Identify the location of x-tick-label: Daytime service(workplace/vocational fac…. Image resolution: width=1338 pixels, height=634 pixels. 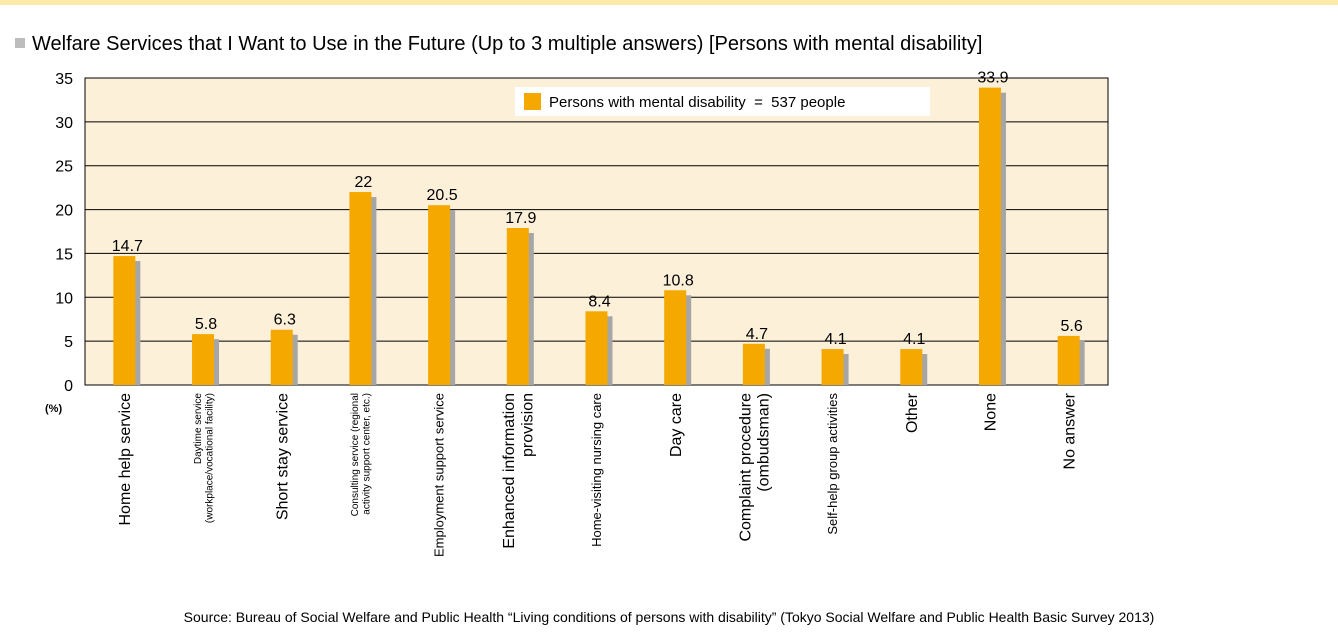
(204, 458).